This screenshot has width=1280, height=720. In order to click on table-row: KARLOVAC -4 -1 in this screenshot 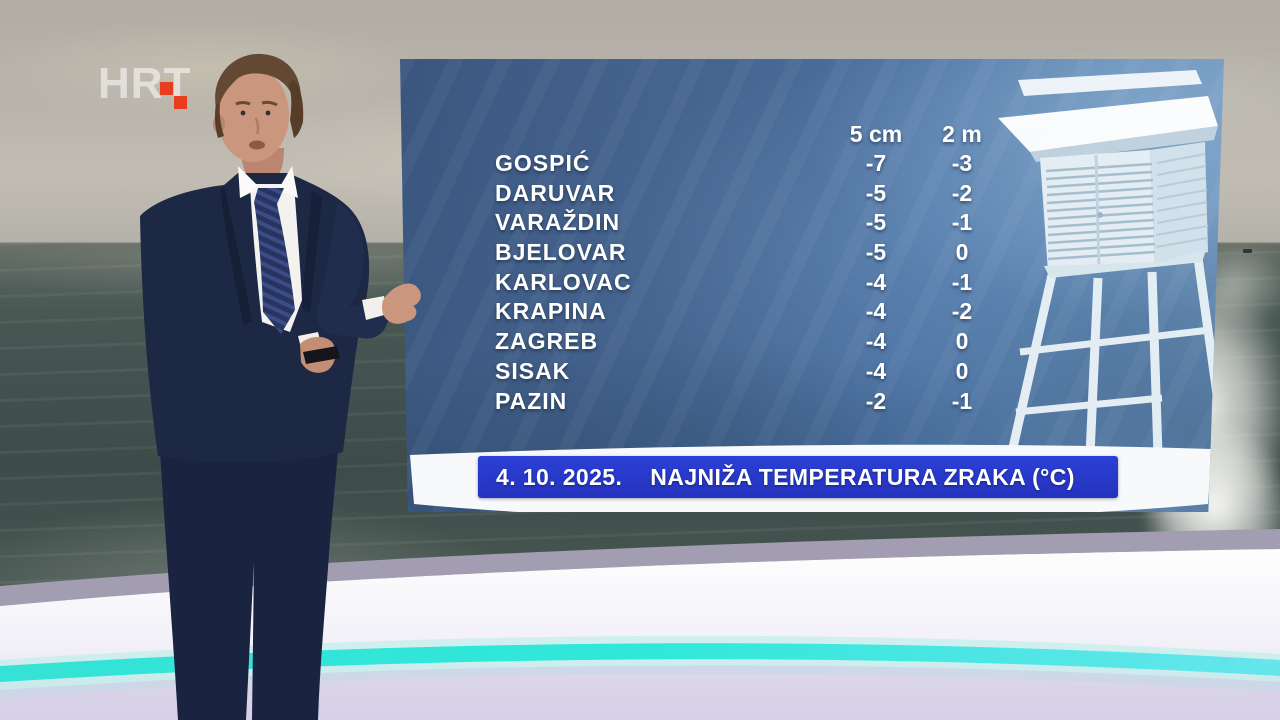, I will do `click(812, 283)`.